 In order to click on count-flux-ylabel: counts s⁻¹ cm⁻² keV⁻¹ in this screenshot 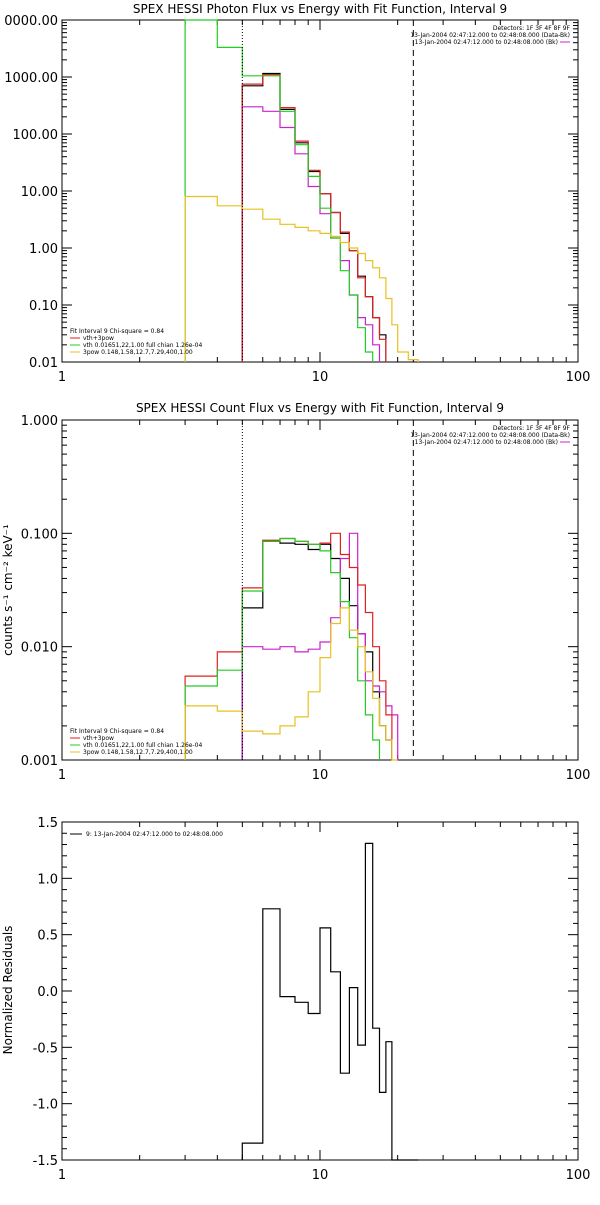, I will do `click(8, 590)`.